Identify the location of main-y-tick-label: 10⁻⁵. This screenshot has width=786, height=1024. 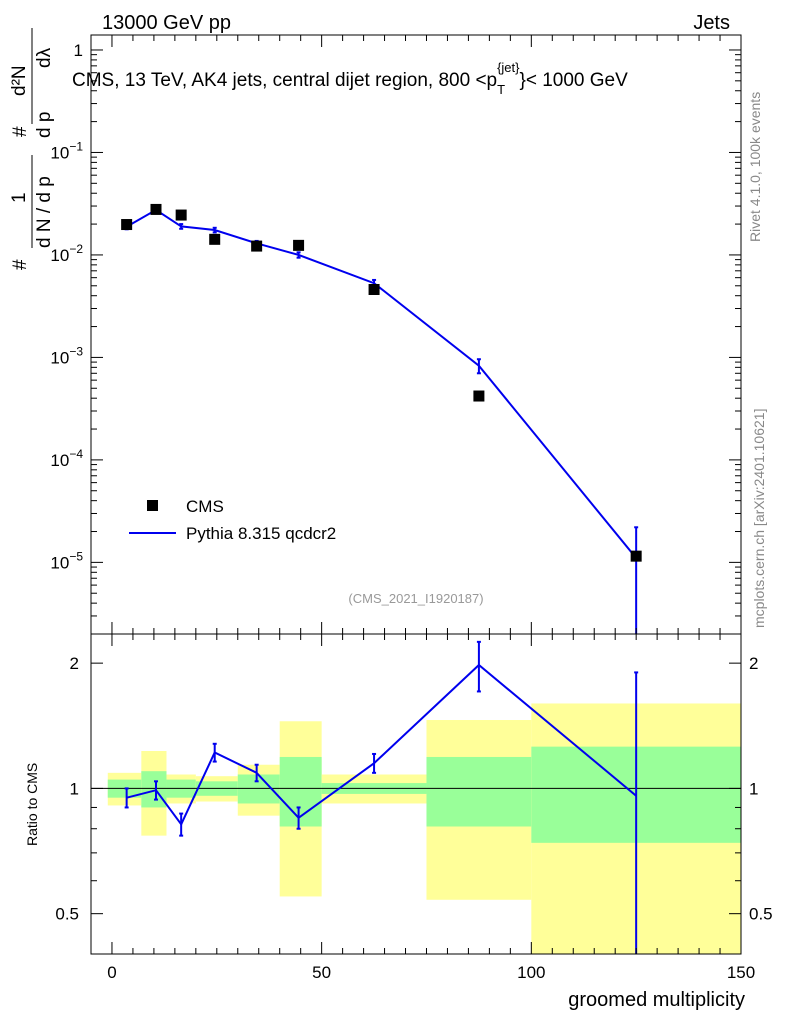
(66, 560).